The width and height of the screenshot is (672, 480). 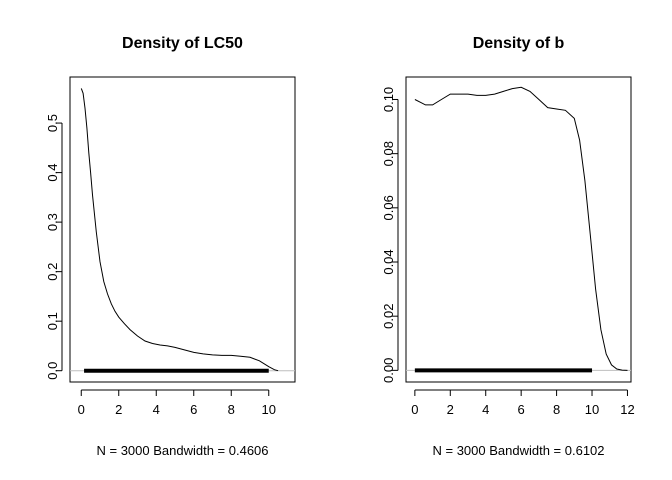 I want to click on y-axis: 0.0 0.1 0.2 0.3 0.4 0.5, so click(x=54, y=247).